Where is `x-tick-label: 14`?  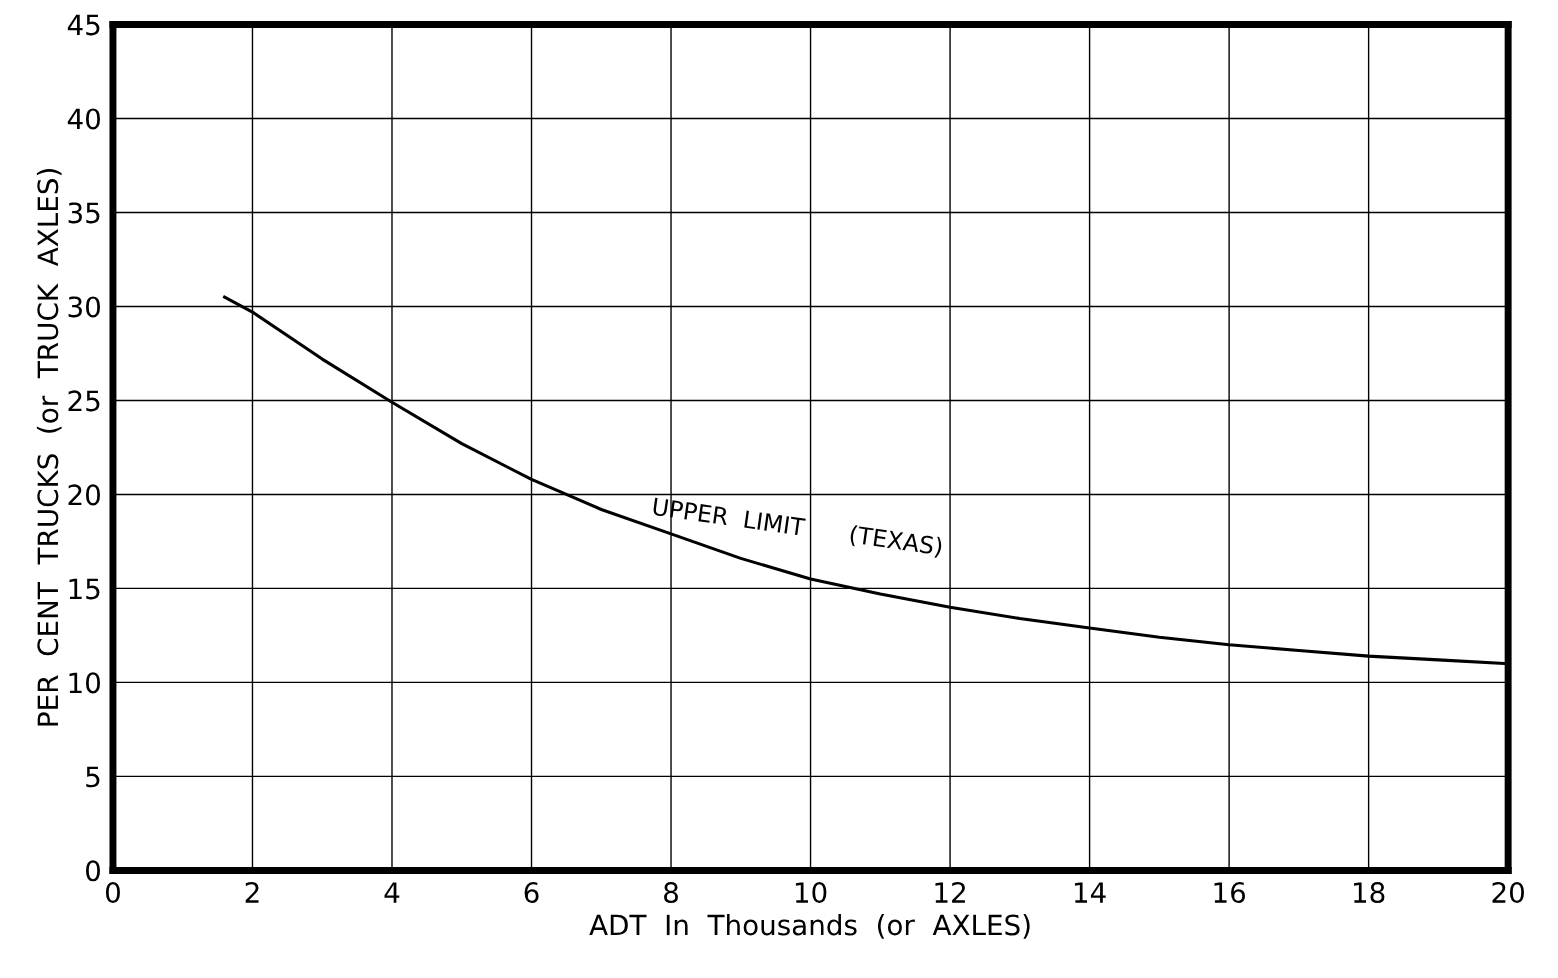 x-tick-label: 14 is located at coordinates (1090, 892).